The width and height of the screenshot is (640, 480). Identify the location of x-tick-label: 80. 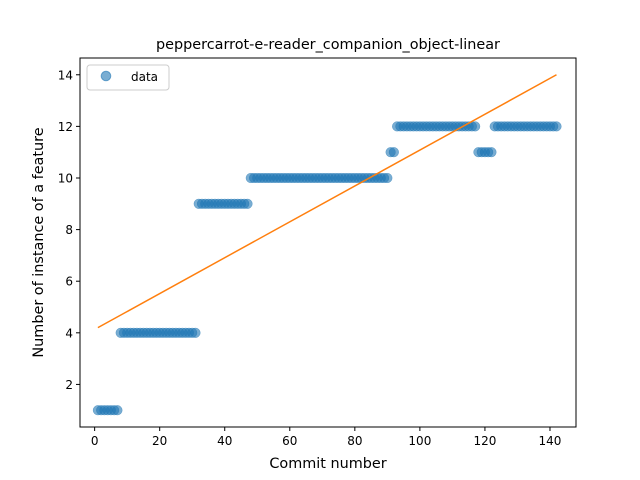
(354, 441).